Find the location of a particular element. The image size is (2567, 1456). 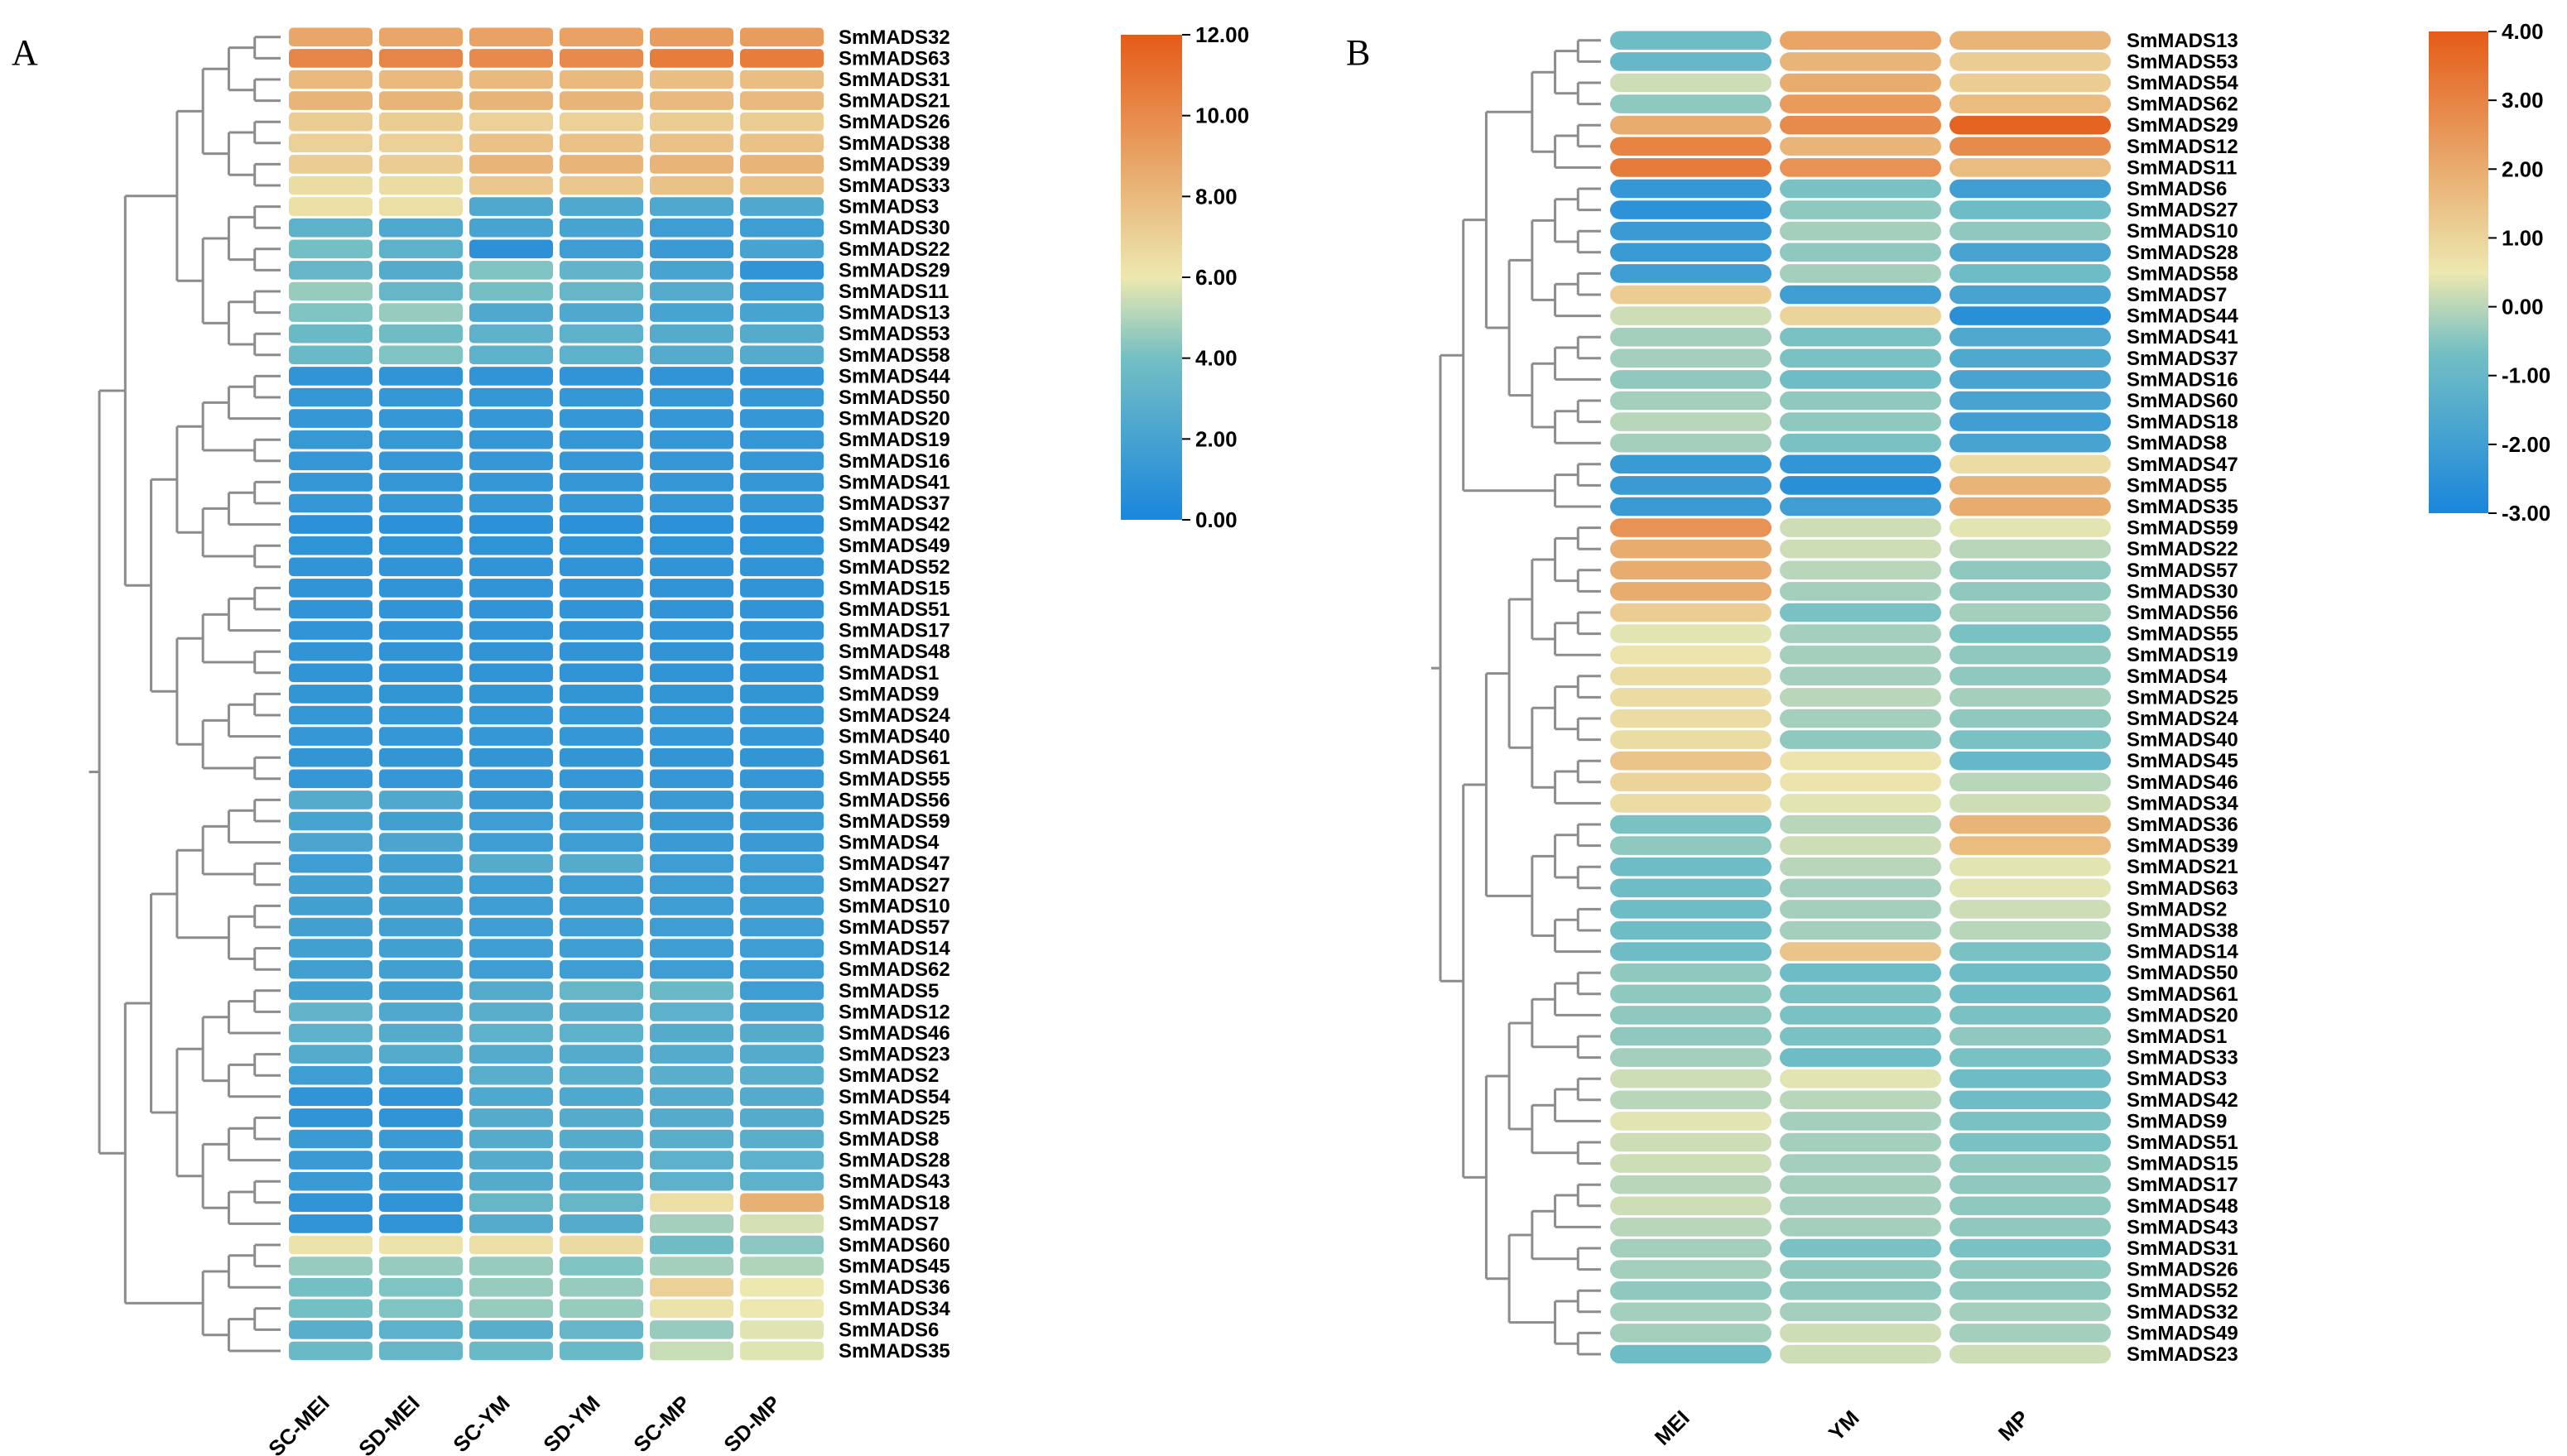

row-label: SmMADS17 is located at coordinates (2182, 1185).